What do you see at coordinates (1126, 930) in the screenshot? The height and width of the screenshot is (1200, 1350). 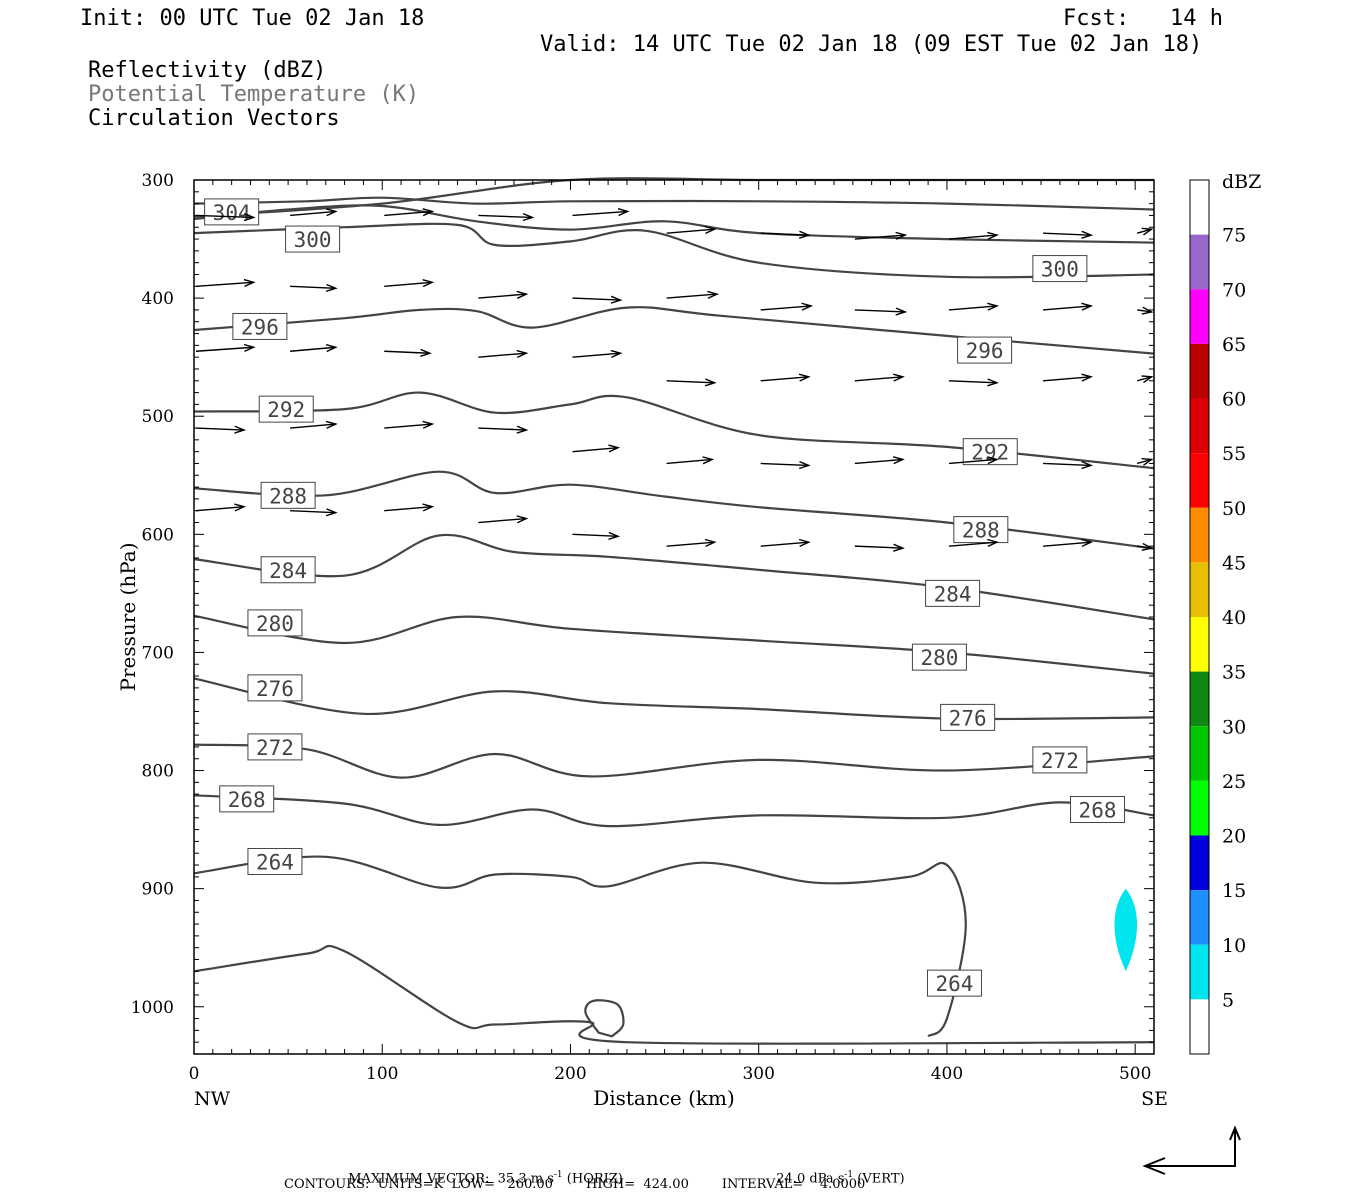 I see `reflectivity-echoes` at bounding box center [1126, 930].